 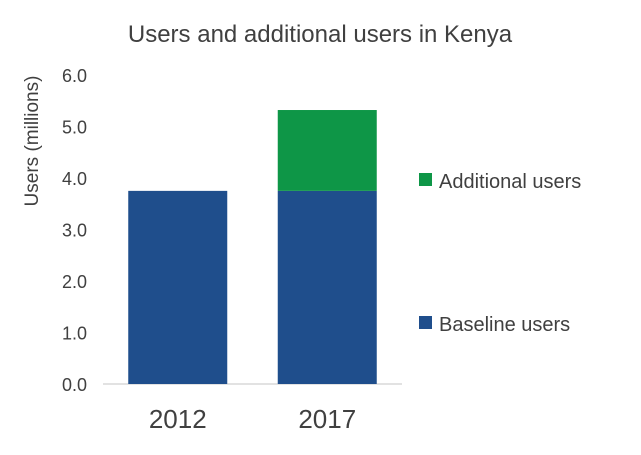 I want to click on y-tick-label: 5.0, so click(x=74, y=128).